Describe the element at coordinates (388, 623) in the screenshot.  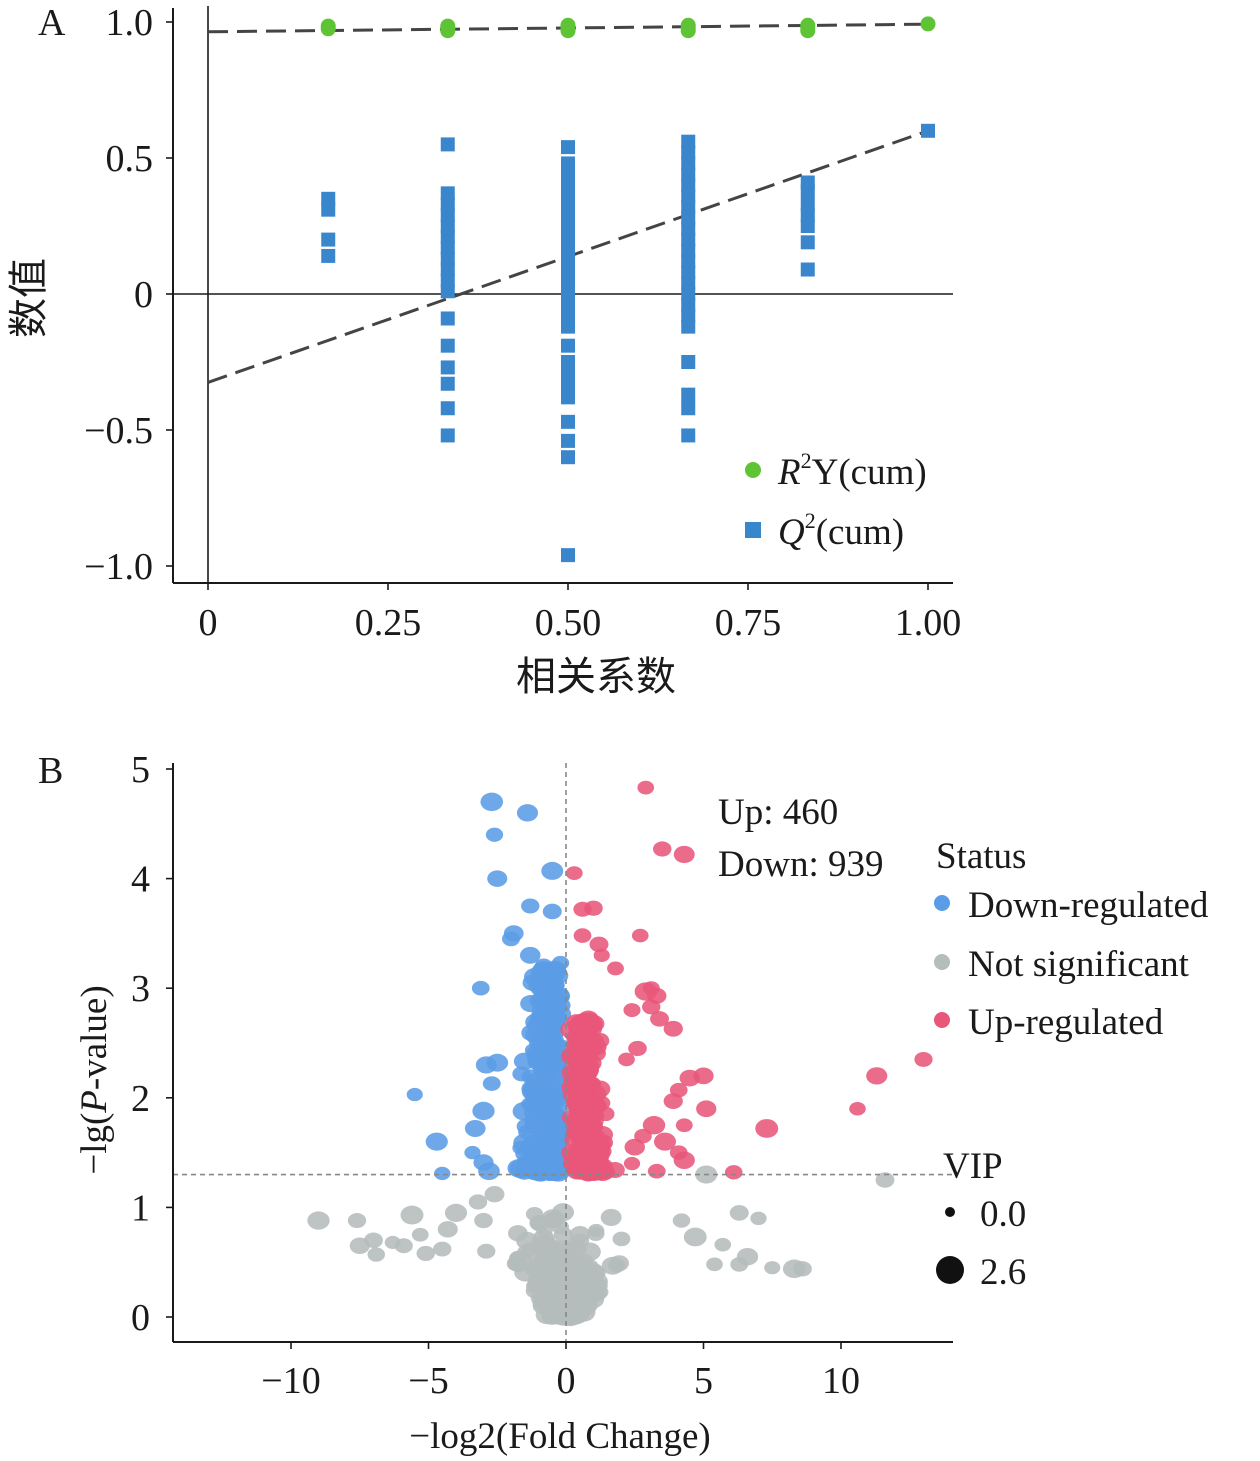
I see `panel-a-x-tick-label: 0.25` at that location.